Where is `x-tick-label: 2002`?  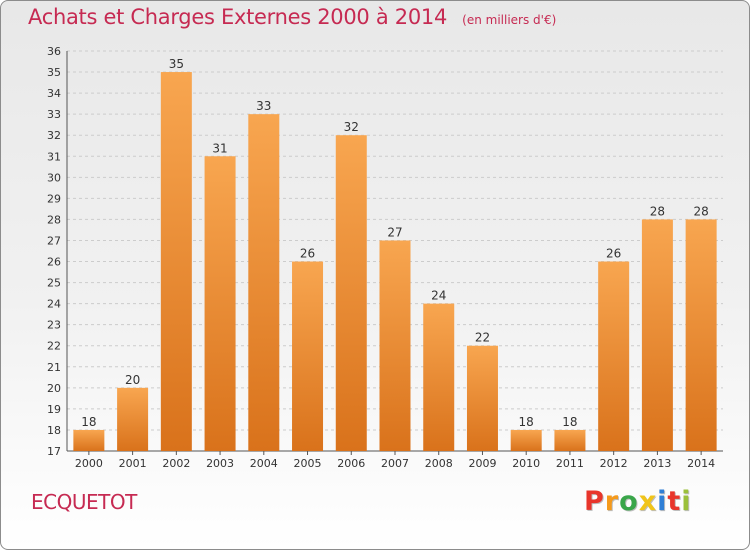
x-tick-label: 2002 is located at coordinates (176, 463).